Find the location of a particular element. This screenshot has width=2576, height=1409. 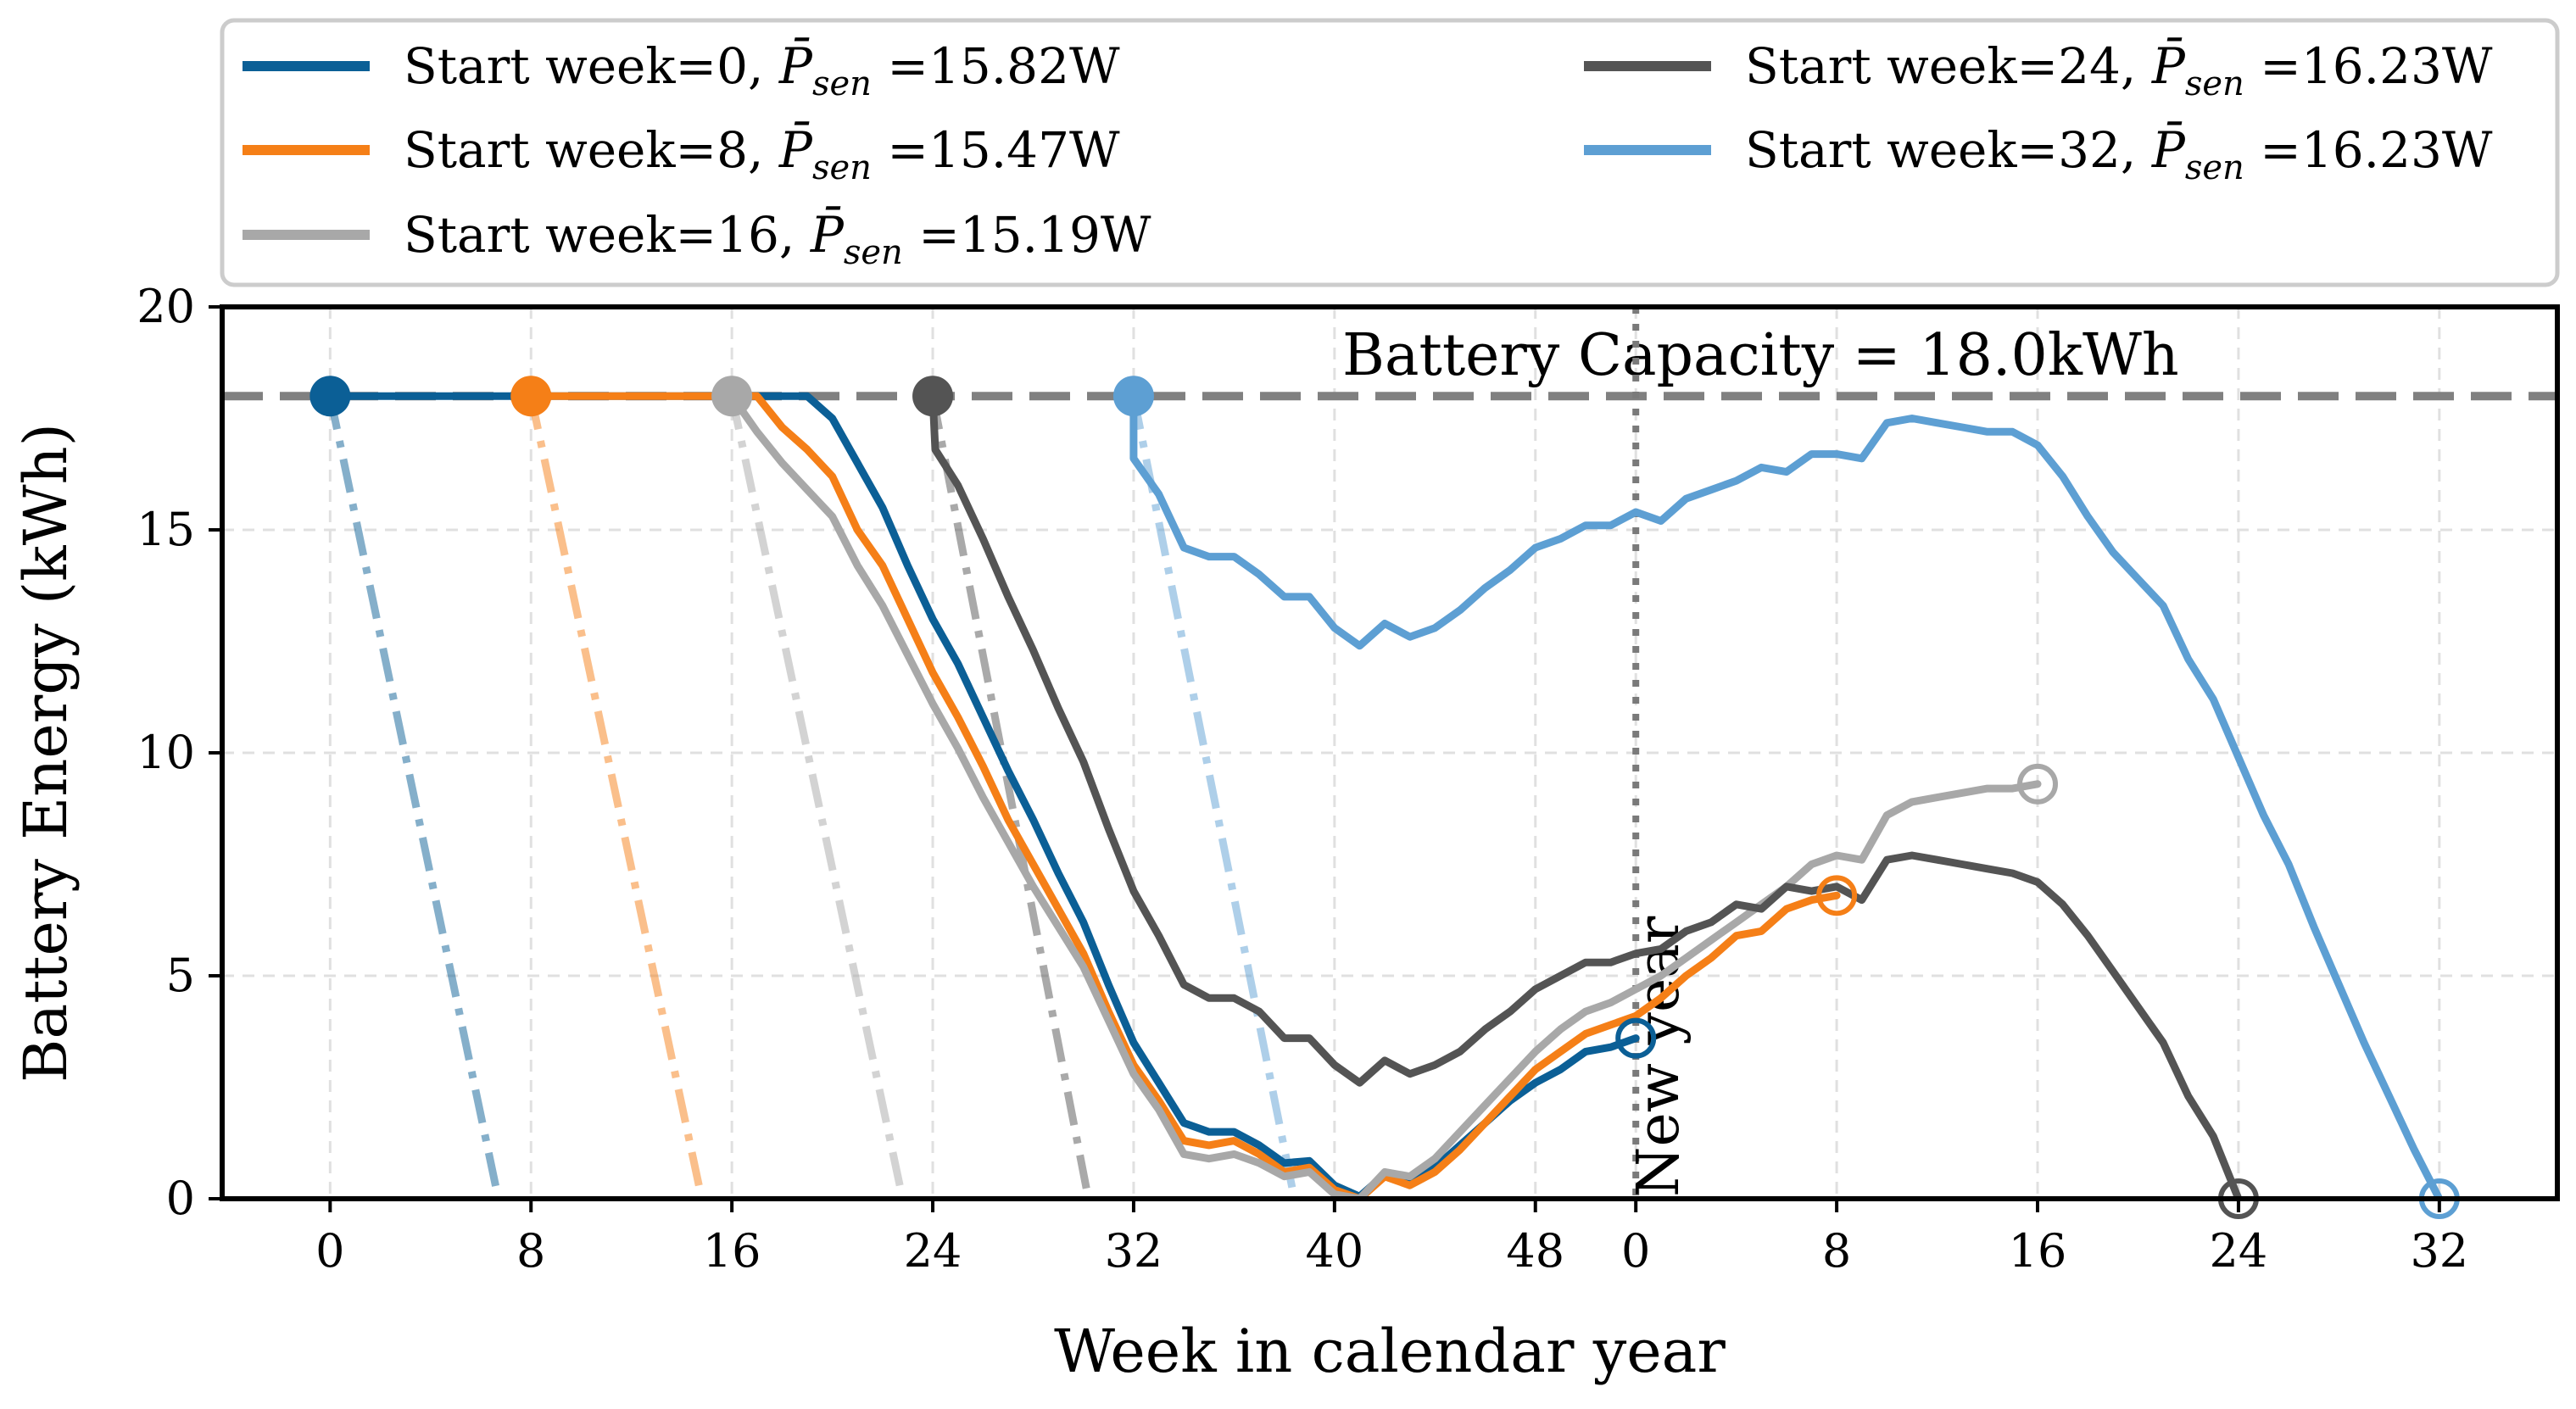

legend-label: Start week=8, P̄sen =15.47W is located at coordinates (762, 153).